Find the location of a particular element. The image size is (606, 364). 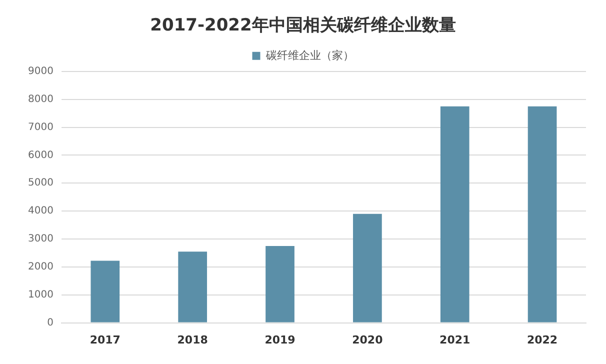

x-tick-label: 2017 is located at coordinates (105, 339).